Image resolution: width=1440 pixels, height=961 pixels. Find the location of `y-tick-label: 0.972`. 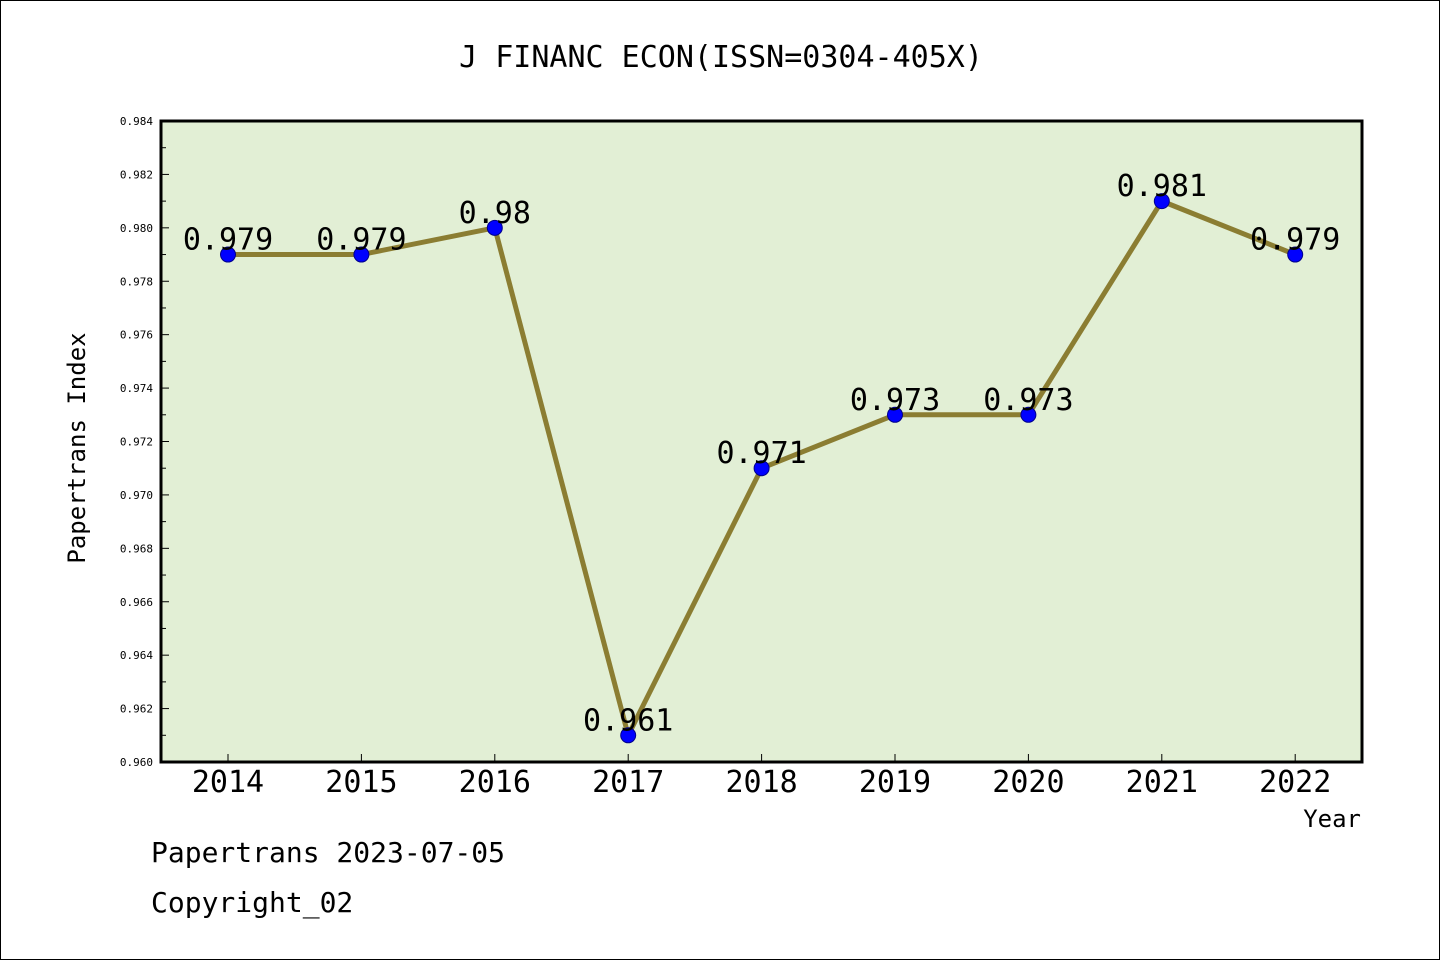

y-tick-label: 0.972 is located at coordinates (136, 442).